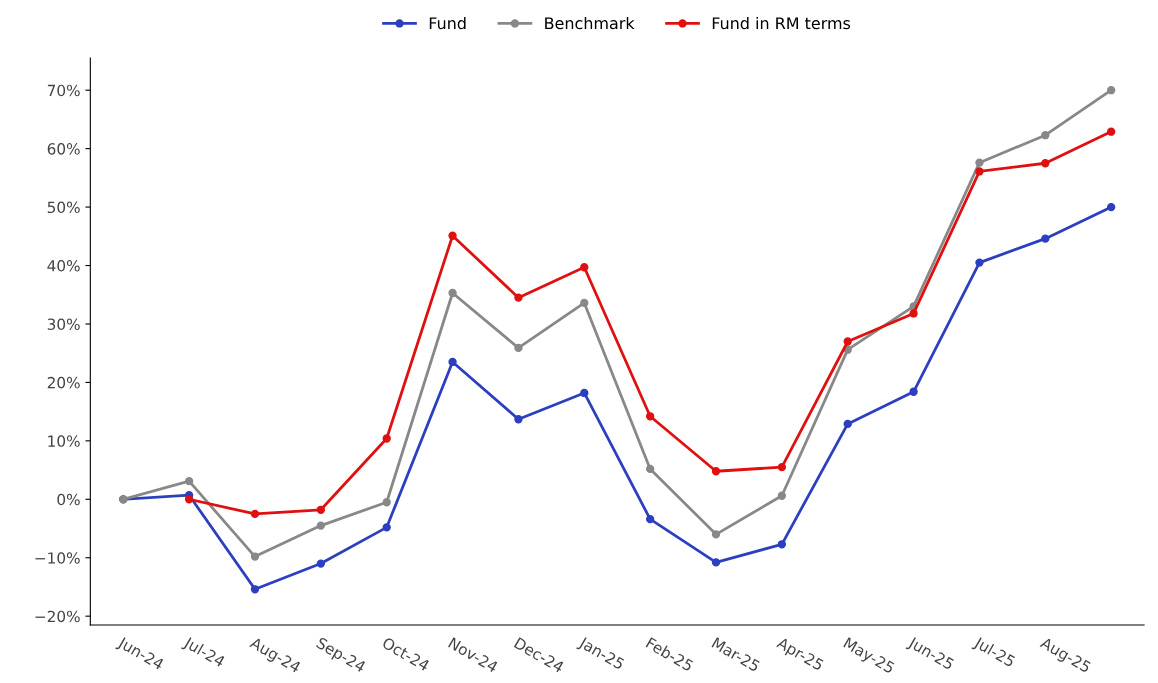 This screenshot has height=683, width=1158. I want to click on y-tick-label: 60%, so click(63, 149).